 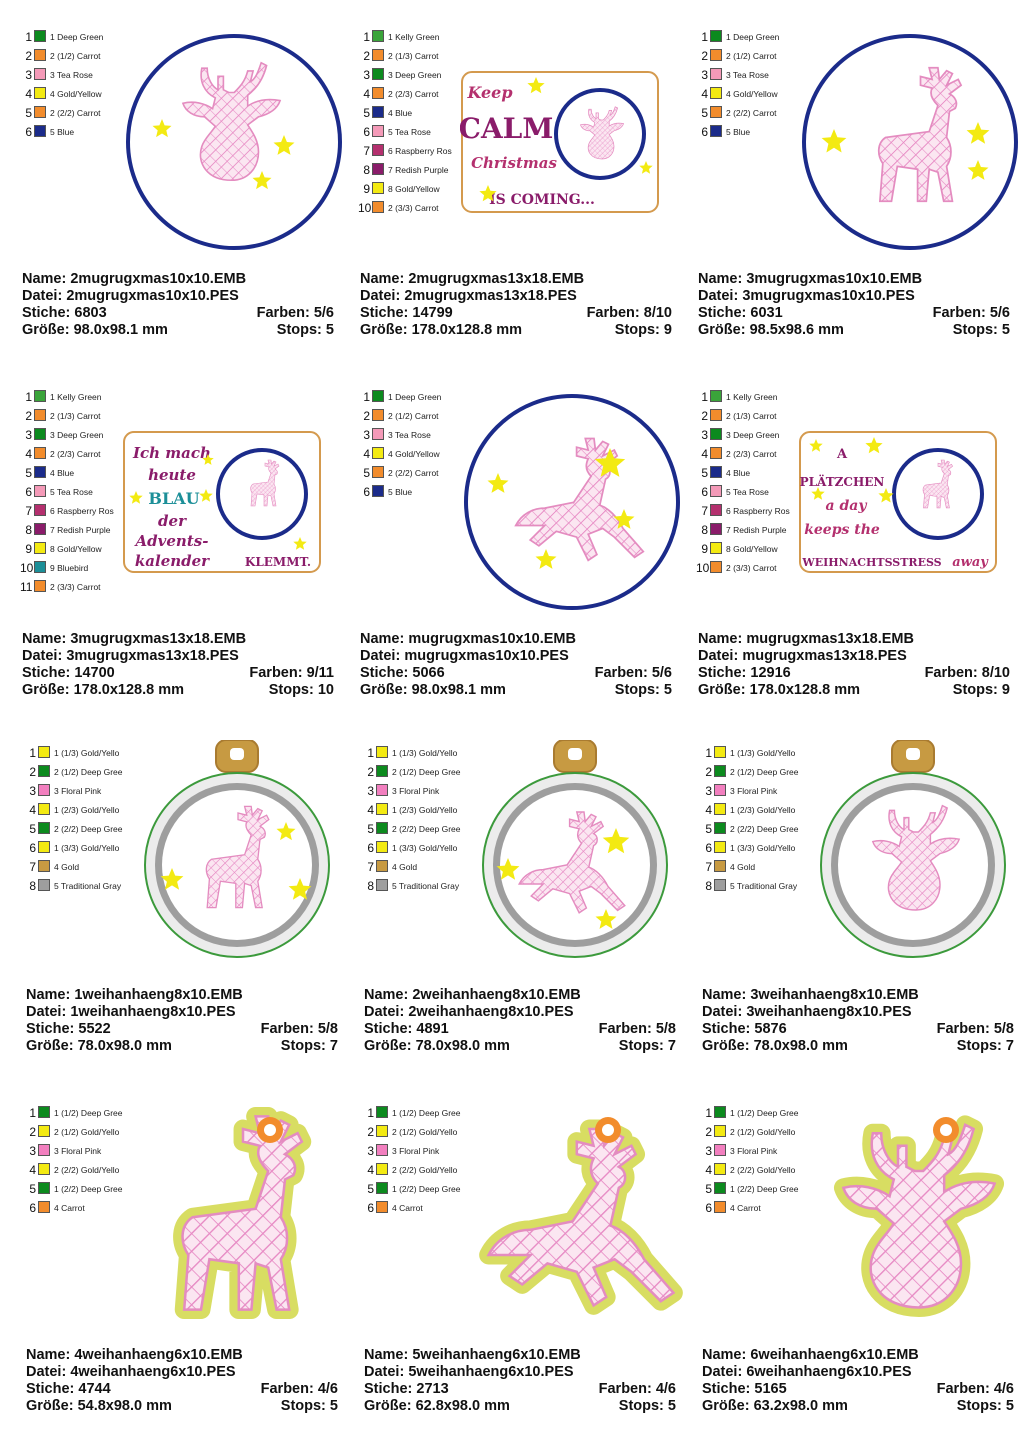 What do you see at coordinates (1003, 1029) in the screenshot?
I see `colors-value: 5/8` at bounding box center [1003, 1029].